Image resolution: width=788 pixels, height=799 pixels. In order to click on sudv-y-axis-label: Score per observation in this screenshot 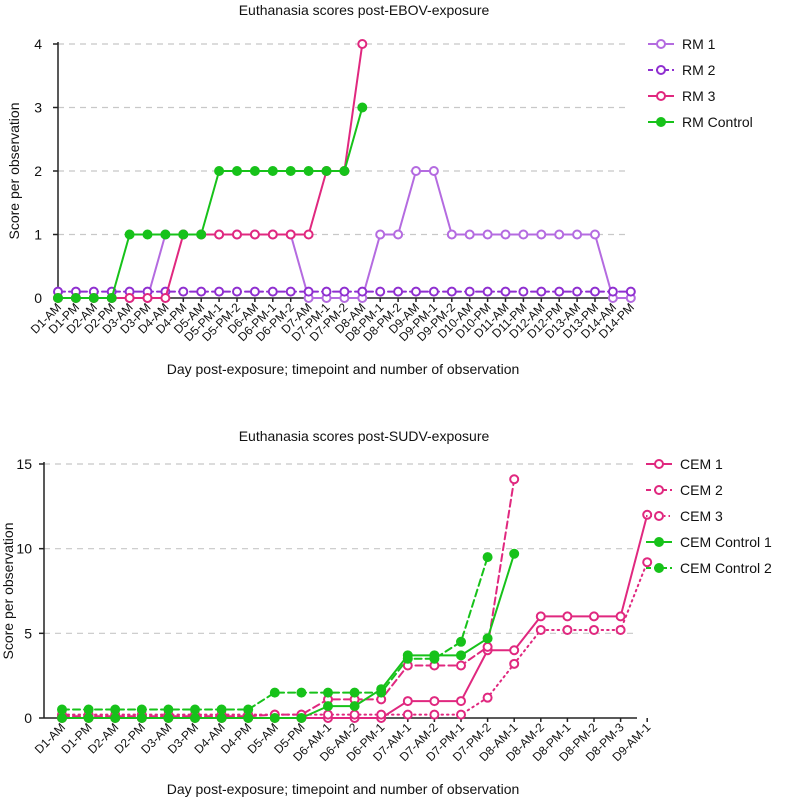, I will do `click(8, 591)`.